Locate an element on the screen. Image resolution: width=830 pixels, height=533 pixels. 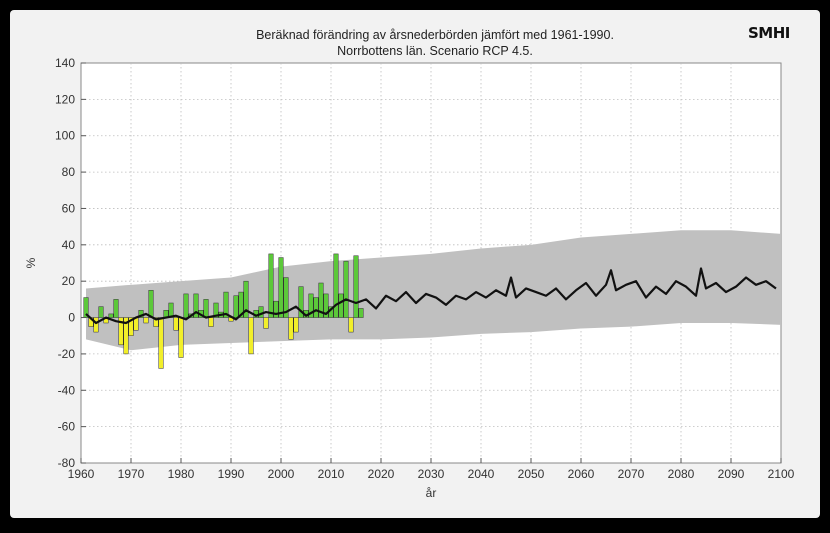
y-tick-labels: -80 -60 -40 -20 0 20 40 60 80 100 120 140 is located at coordinates (70, 263).